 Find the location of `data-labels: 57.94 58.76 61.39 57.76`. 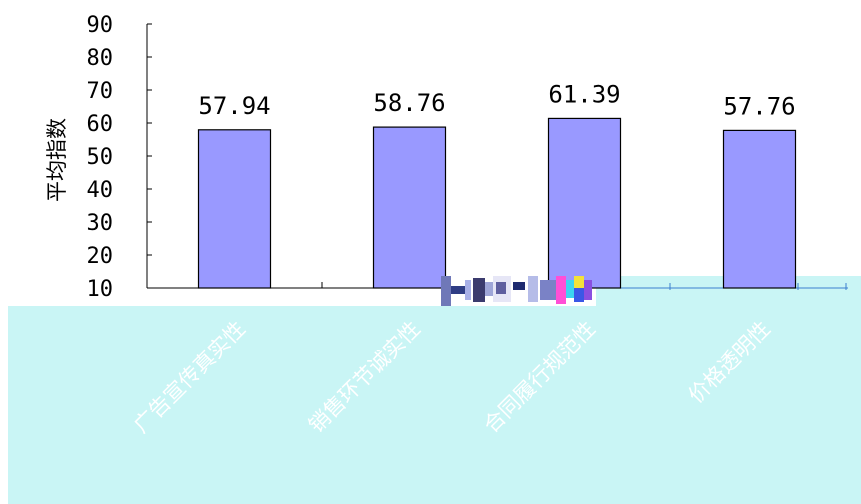

data-labels: 57.94 58.76 61.39 57.76 is located at coordinates (496, 100).